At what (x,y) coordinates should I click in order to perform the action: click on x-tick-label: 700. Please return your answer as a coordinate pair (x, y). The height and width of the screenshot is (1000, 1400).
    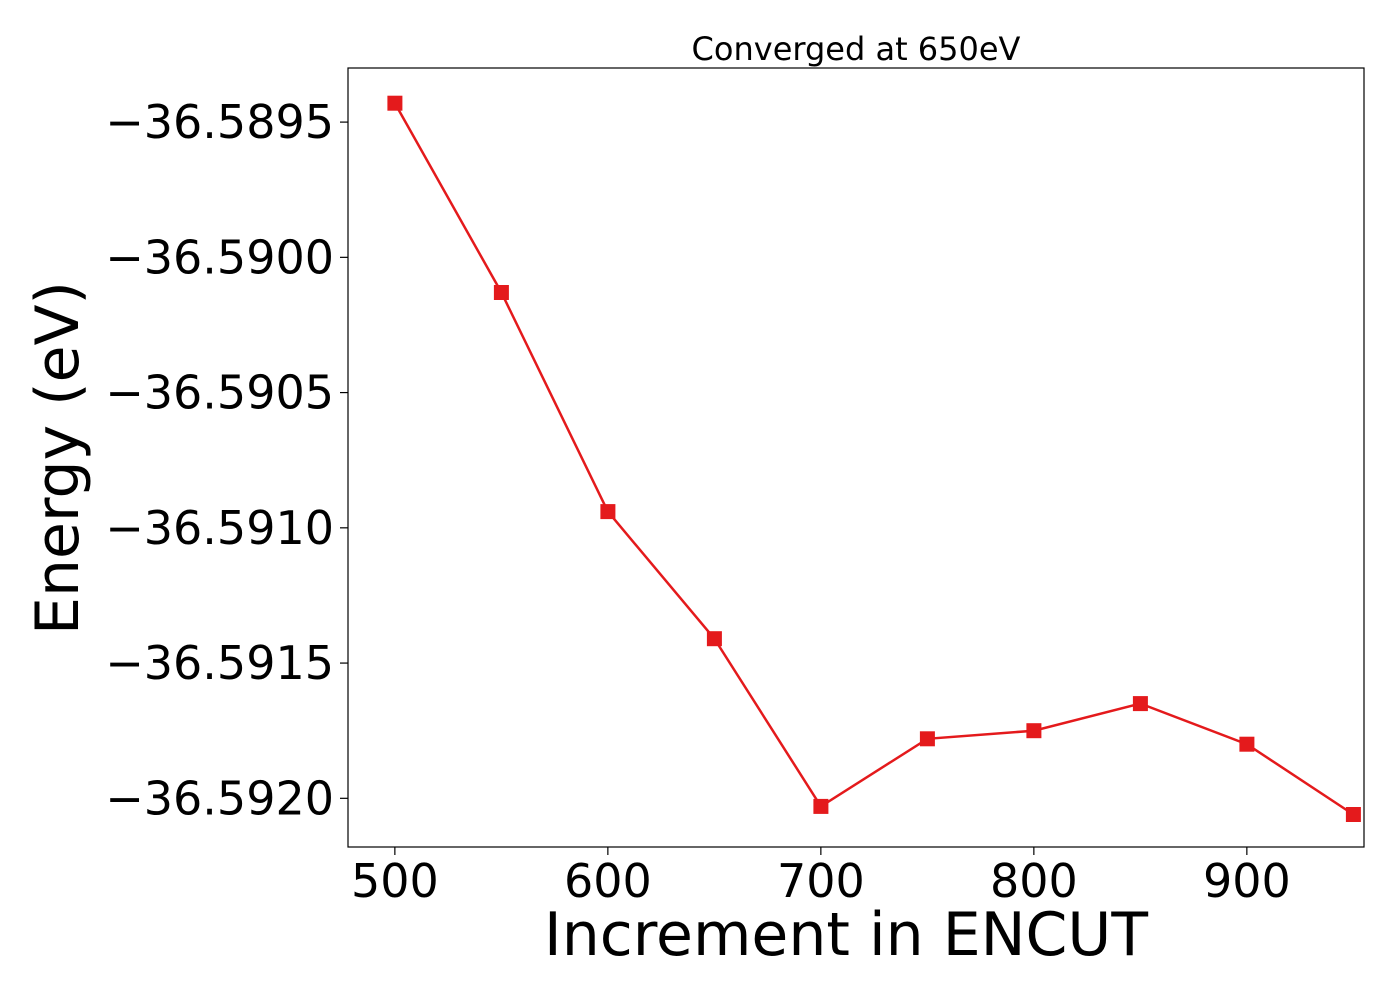
    Looking at the image, I should click on (821, 881).